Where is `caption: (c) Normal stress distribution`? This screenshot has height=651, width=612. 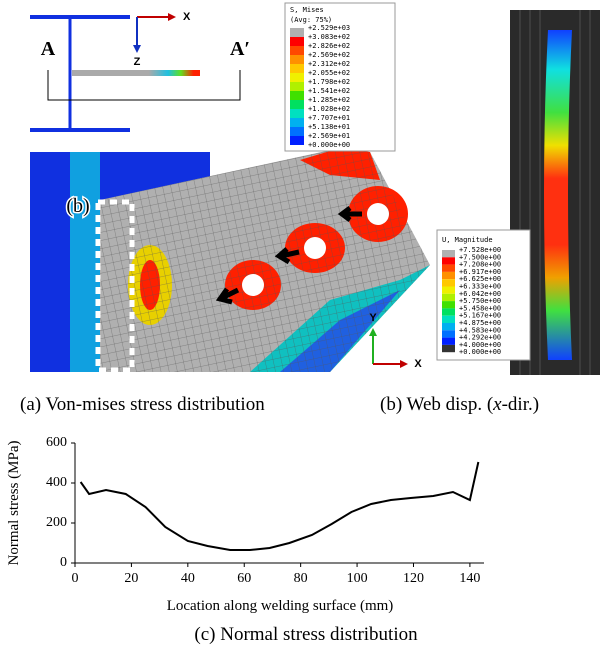
caption: (c) Normal stress distribution is located at coordinates (306, 634).